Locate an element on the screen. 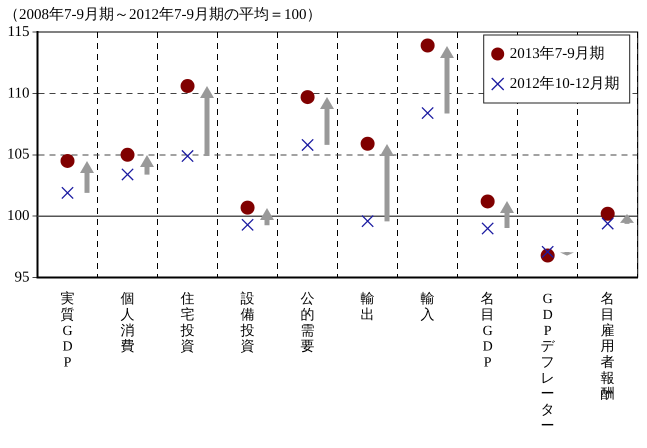 Image resolution: width=647 pixels, height=448 pixels. x-tick-label: 設備投資 is located at coordinates (247, 323).